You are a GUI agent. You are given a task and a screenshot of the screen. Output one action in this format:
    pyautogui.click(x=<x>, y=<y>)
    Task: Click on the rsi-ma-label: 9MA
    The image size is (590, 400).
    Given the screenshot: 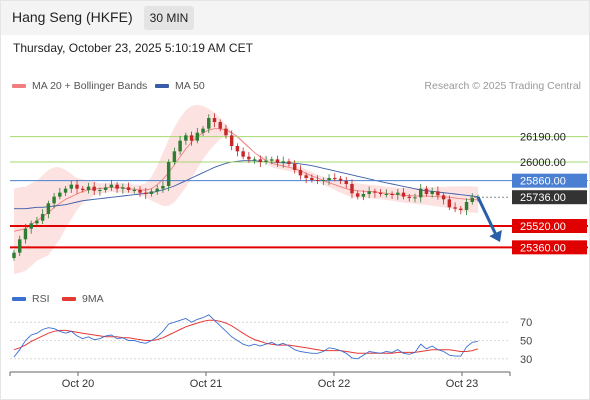 What is the action you would take?
    pyautogui.click(x=93, y=299)
    